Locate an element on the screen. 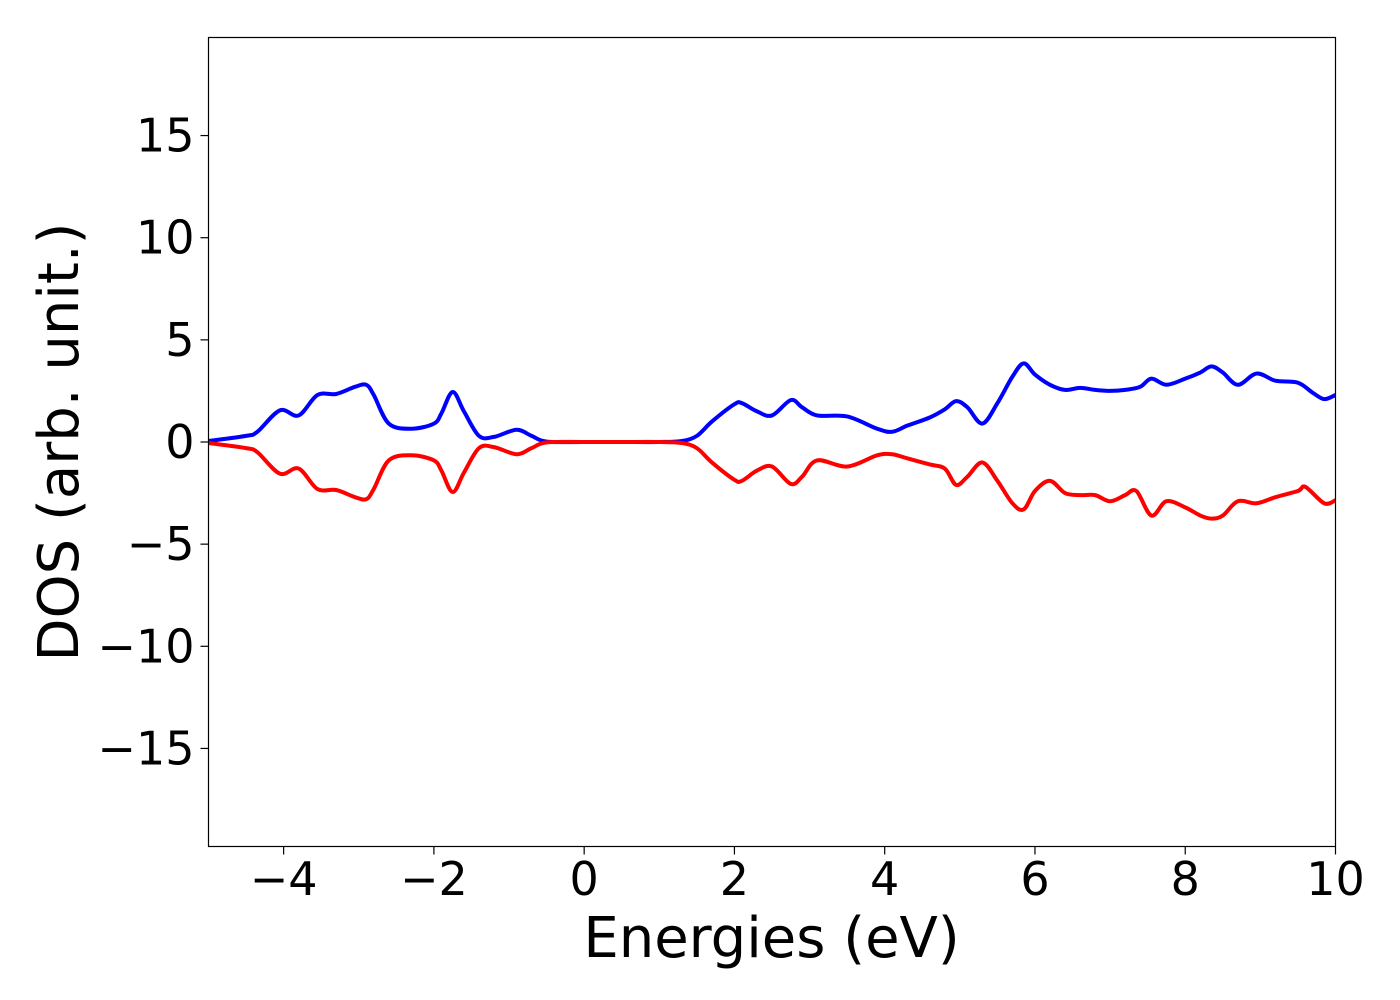 The width and height of the screenshot is (1400, 1000). x-tick-label: 0 is located at coordinates (584, 879).